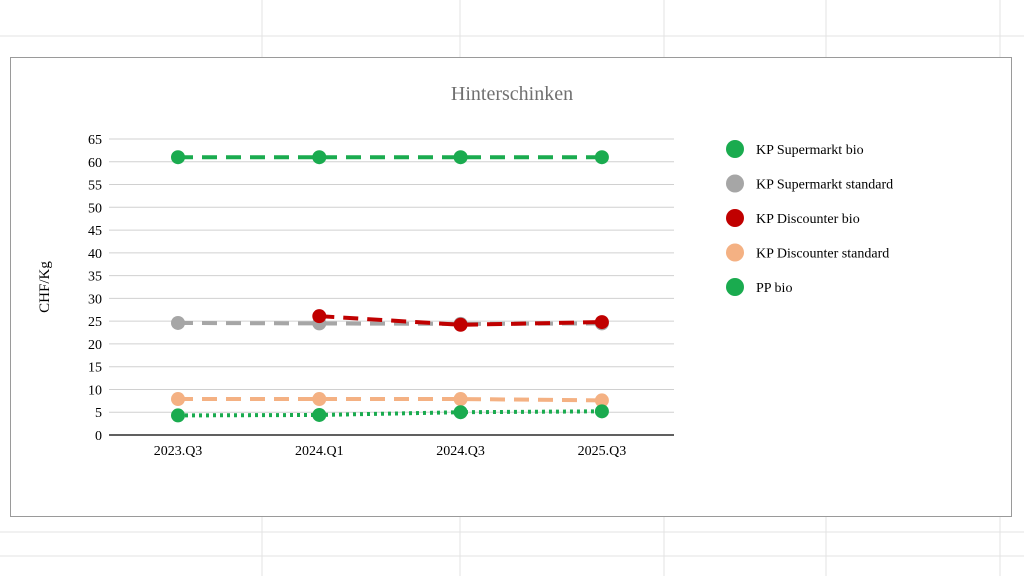 This screenshot has height=576, width=1024. Describe the element at coordinates (95, 345) in the screenshot. I see `y-tick-label: 20` at that location.